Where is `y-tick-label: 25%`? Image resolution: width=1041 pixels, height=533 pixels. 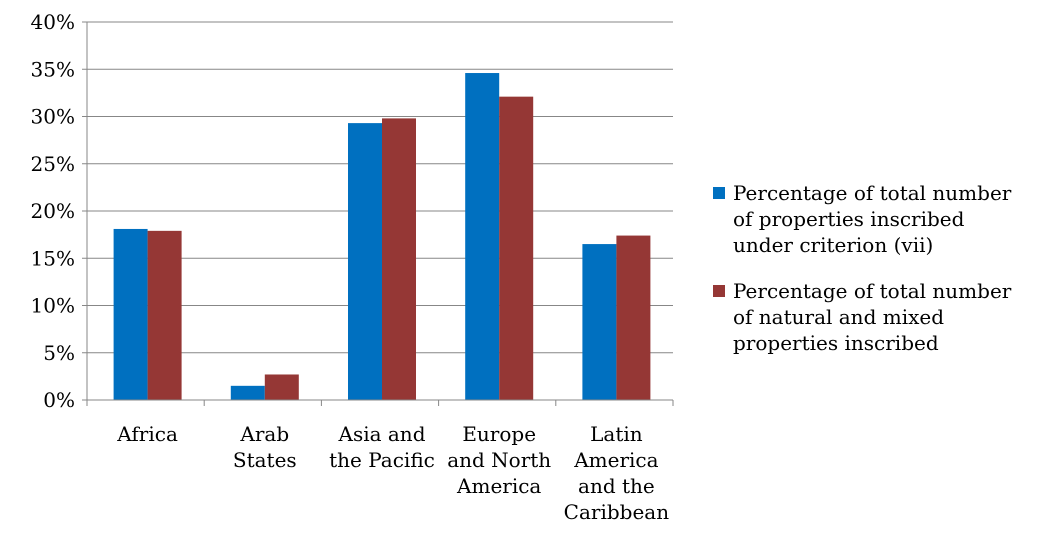 y-tick-label: 25% is located at coordinates (53, 164).